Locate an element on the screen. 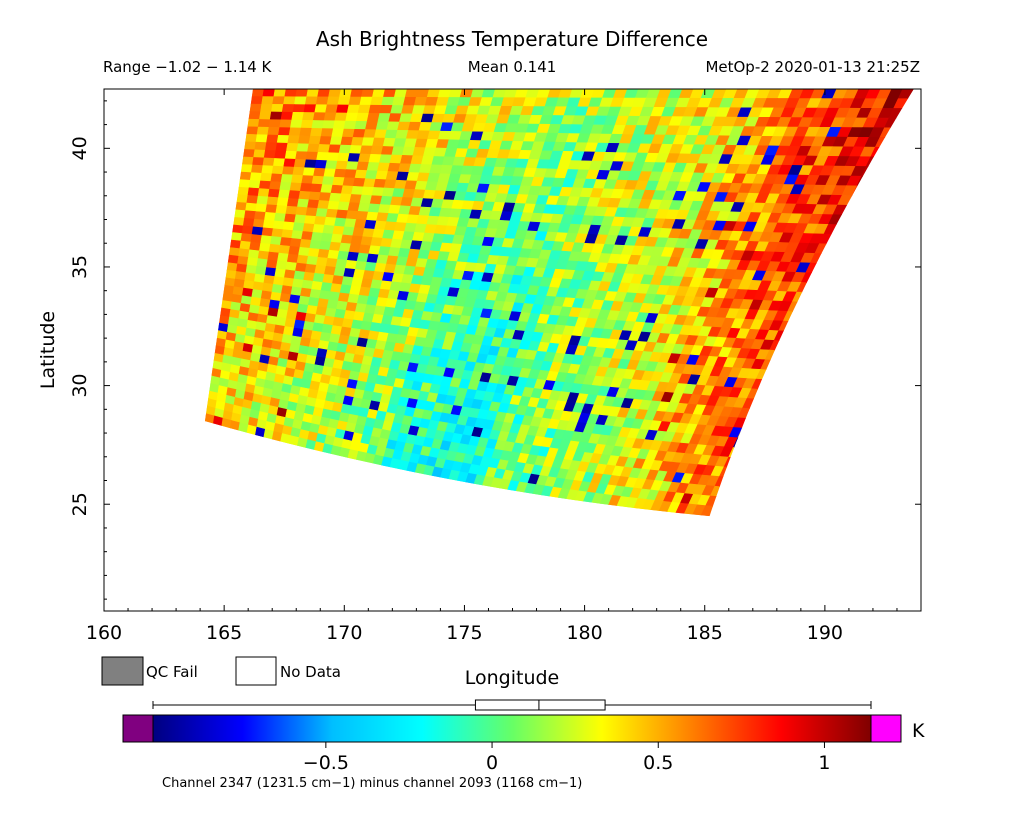 This screenshot has height=813, width=1024. x-tick-label: 190 is located at coordinates (825, 633).